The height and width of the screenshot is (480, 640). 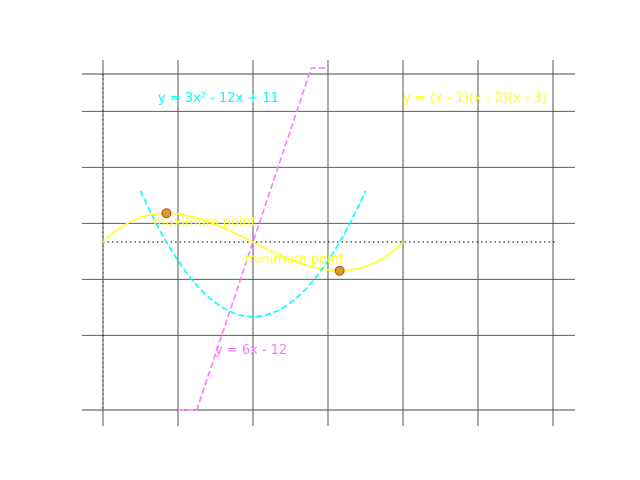 What do you see at coordinates (251, 350) in the screenshot?
I see `annotation-3: y = 6x - 12` at bounding box center [251, 350].